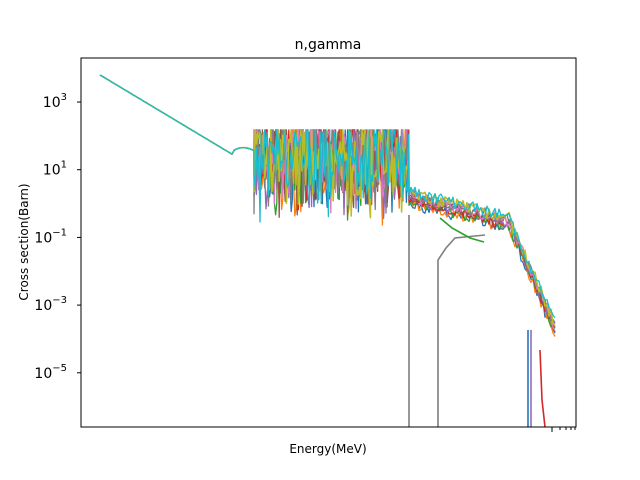 This screenshot has width=640, height=480. I want to click on green-series-dip, so click(462, 230).